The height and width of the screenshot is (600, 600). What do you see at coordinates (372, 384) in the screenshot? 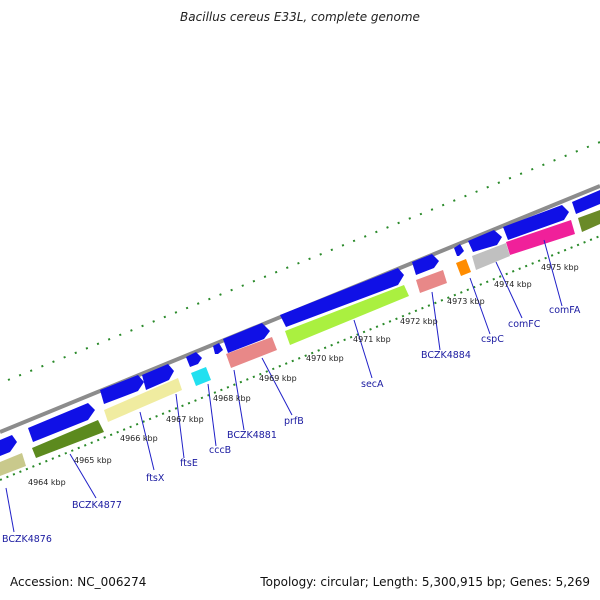
I see `gene-label: secA` at bounding box center [372, 384].